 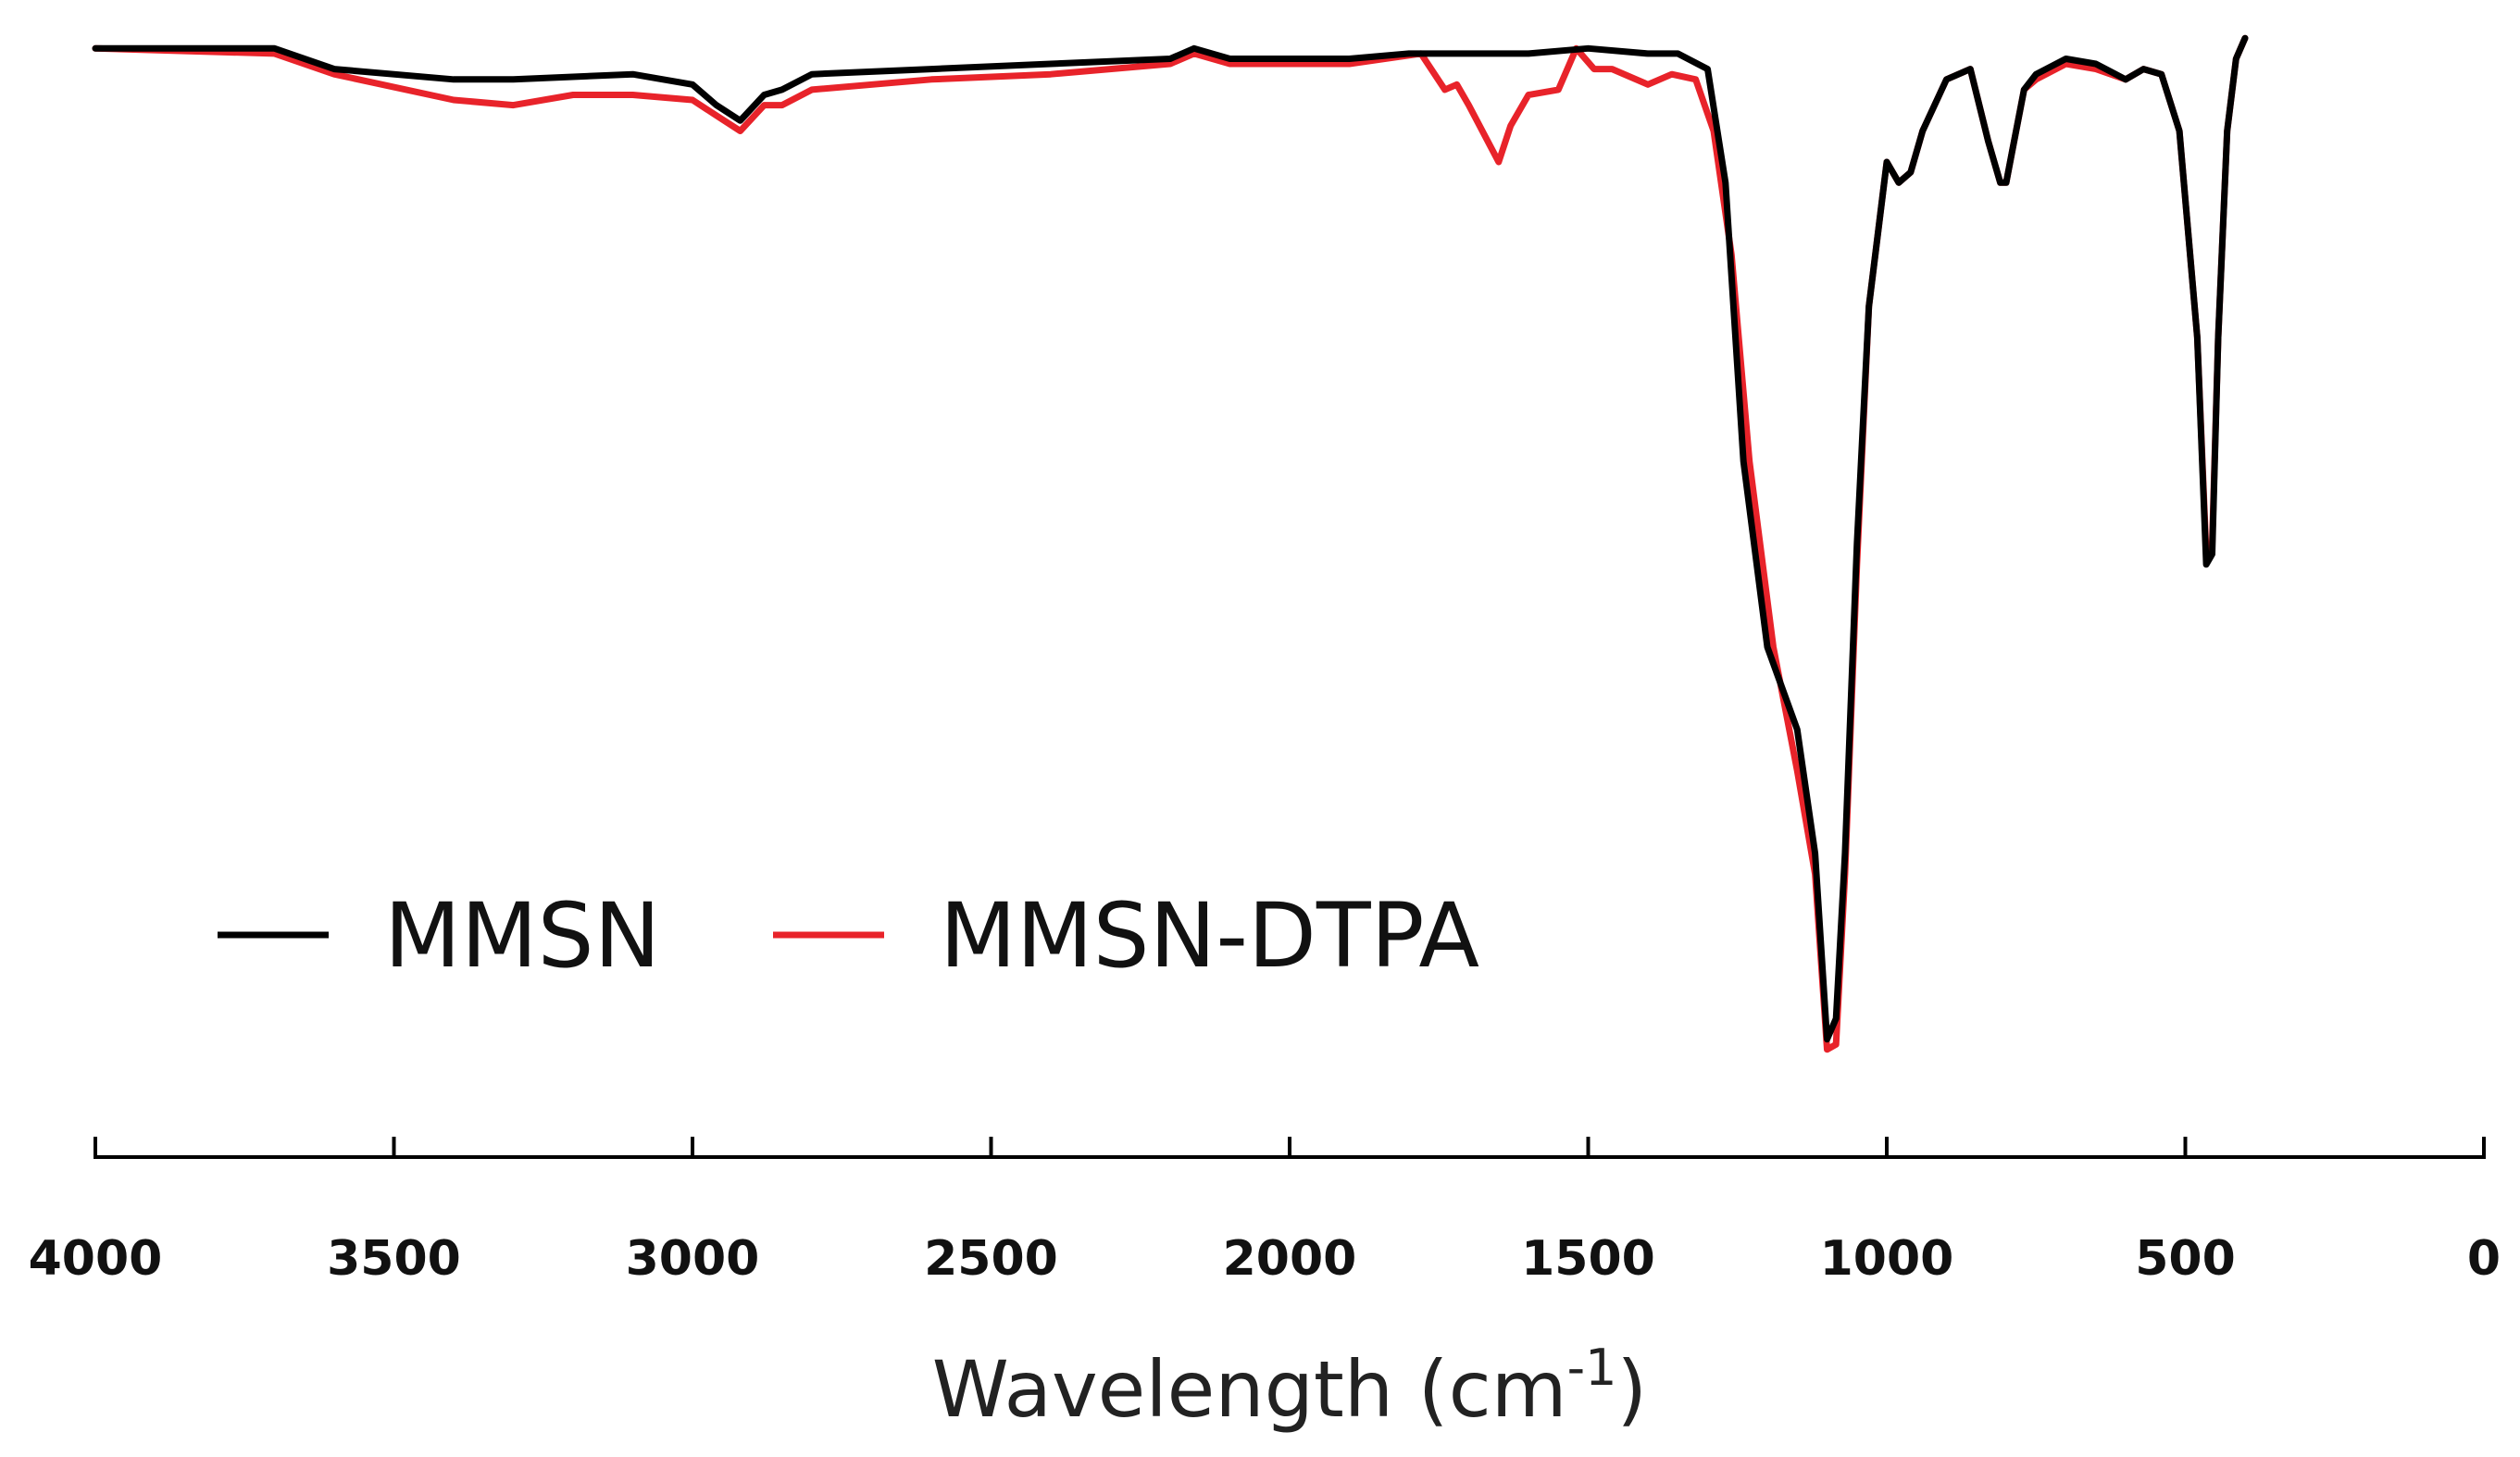 I want to click on legend-label-mmsn-dtpa: MMSN-DTPA, so click(x=1209, y=936).